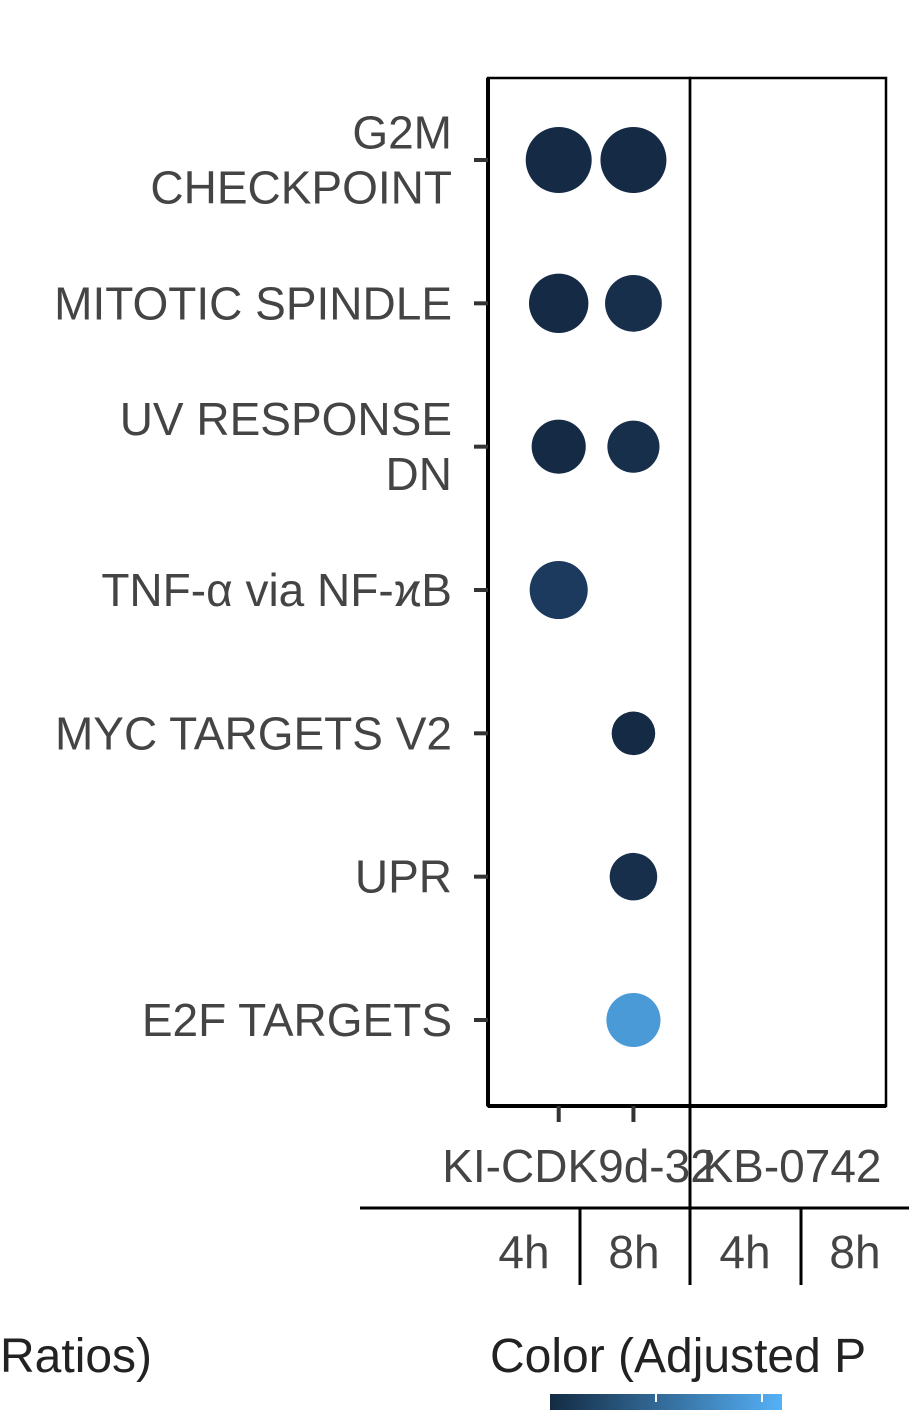 The image size is (909, 1410). I want to click on time-label-kb-0742-4h: 4h, so click(744, 1252).